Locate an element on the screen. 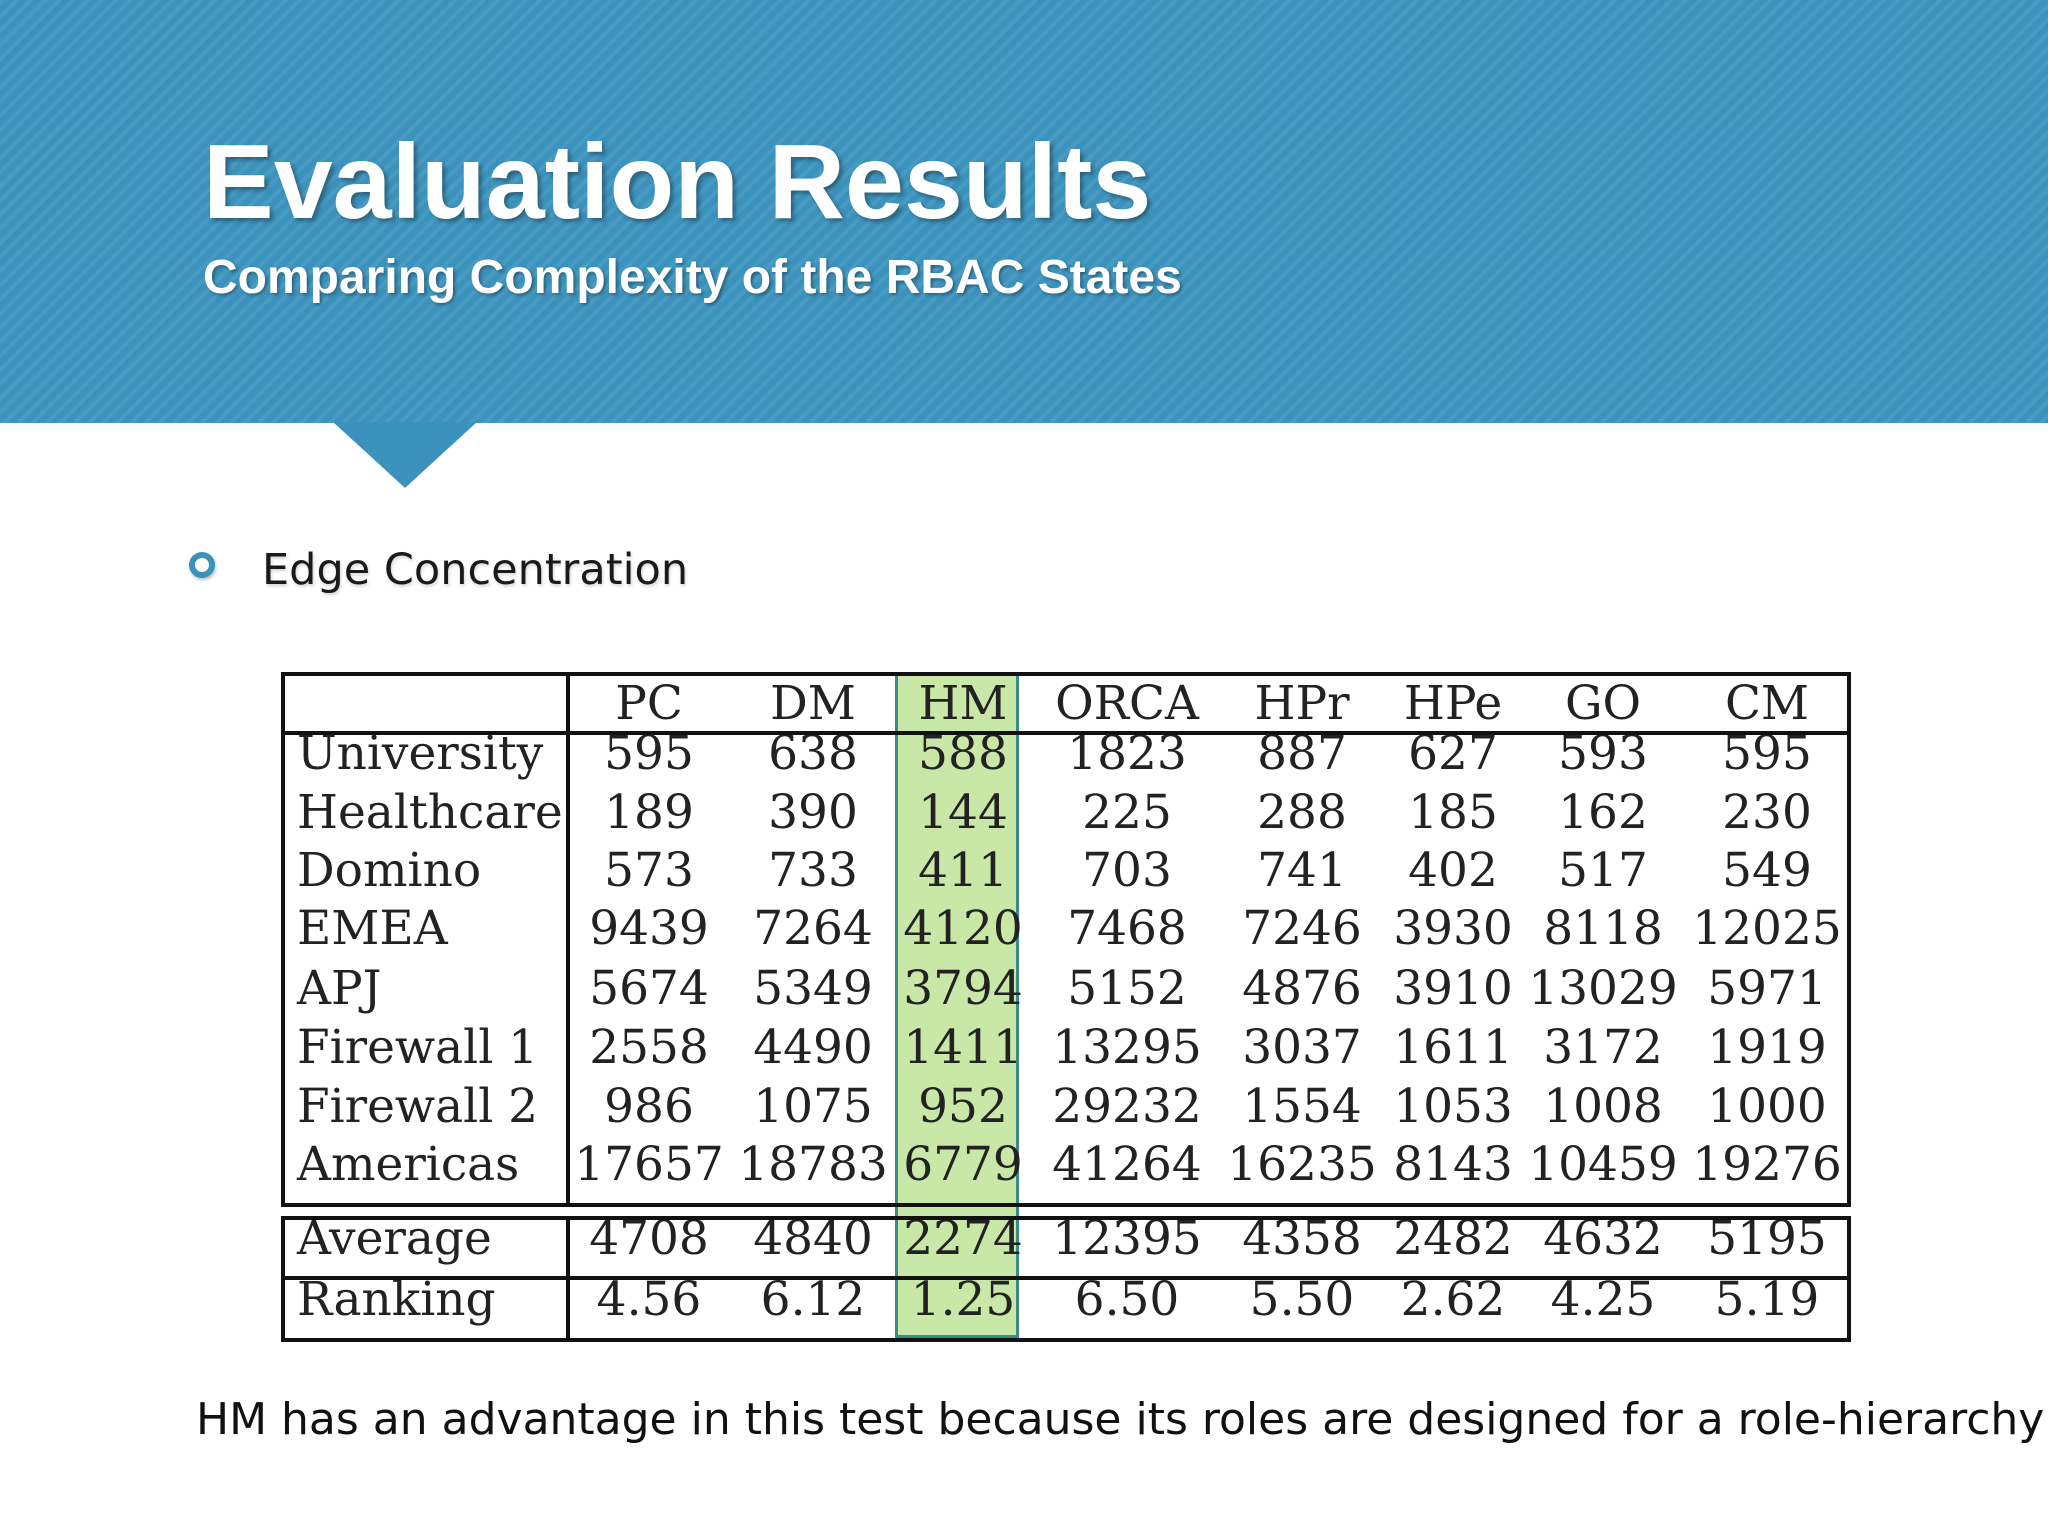 The image size is (2048, 1536). table-cell: 1053 is located at coordinates (1453, 1106).